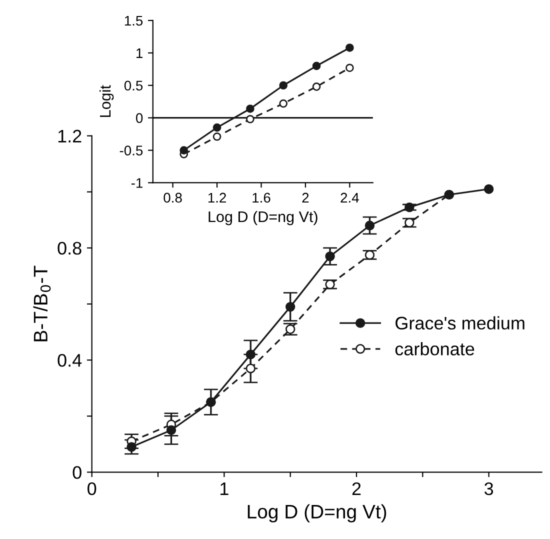 This screenshot has width=550, height=539. Describe the element at coordinates (261, 197) in the screenshot. I see `x-tick-label: 1.6` at that location.